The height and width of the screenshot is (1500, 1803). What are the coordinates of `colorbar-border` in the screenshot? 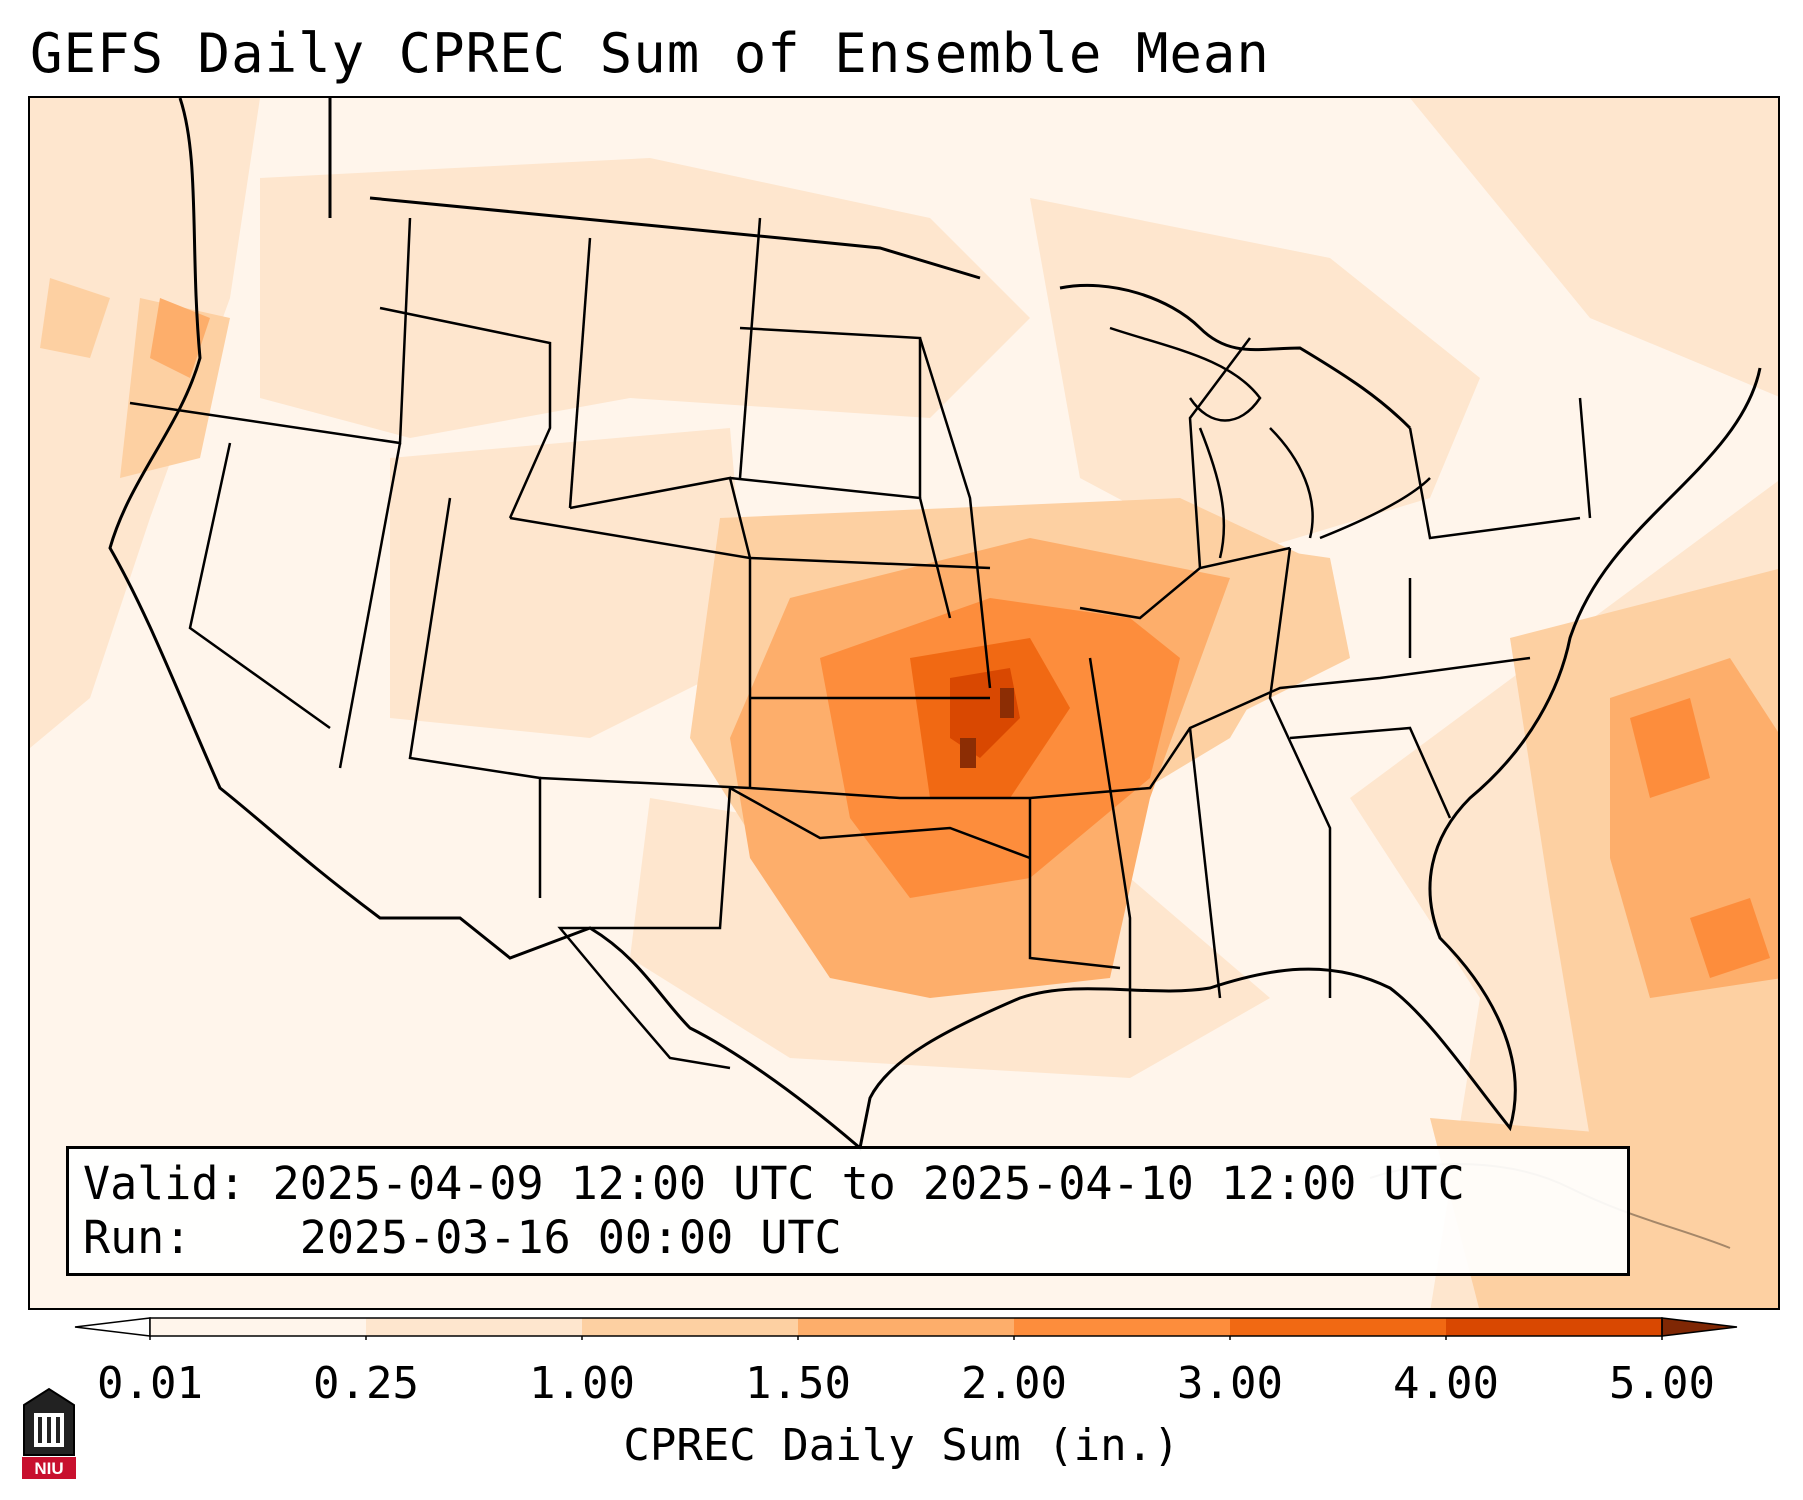 It's located at (906, 1327).